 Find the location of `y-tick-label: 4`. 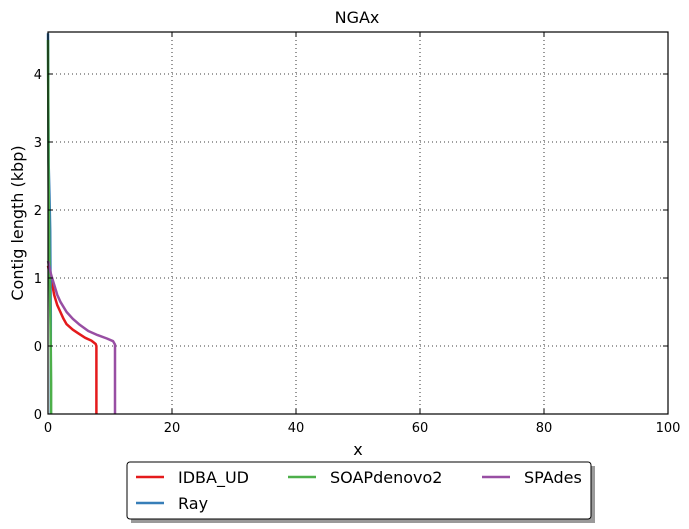

y-tick-label: 4 is located at coordinates (38, 75).